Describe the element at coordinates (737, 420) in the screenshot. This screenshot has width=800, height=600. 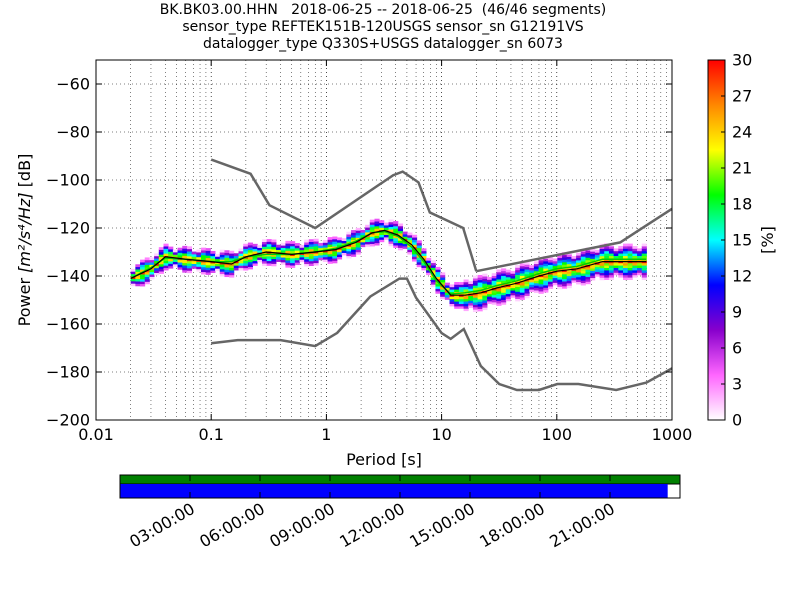
I see `colorbar-tick-label: 0` at that location.